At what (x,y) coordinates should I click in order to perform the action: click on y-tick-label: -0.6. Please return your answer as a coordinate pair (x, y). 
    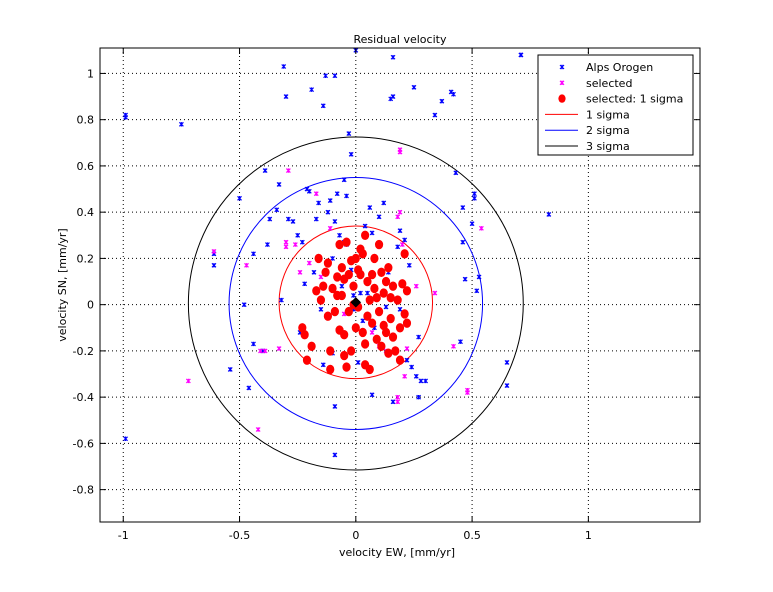
    Looking at the image, I should click on (83, 443).